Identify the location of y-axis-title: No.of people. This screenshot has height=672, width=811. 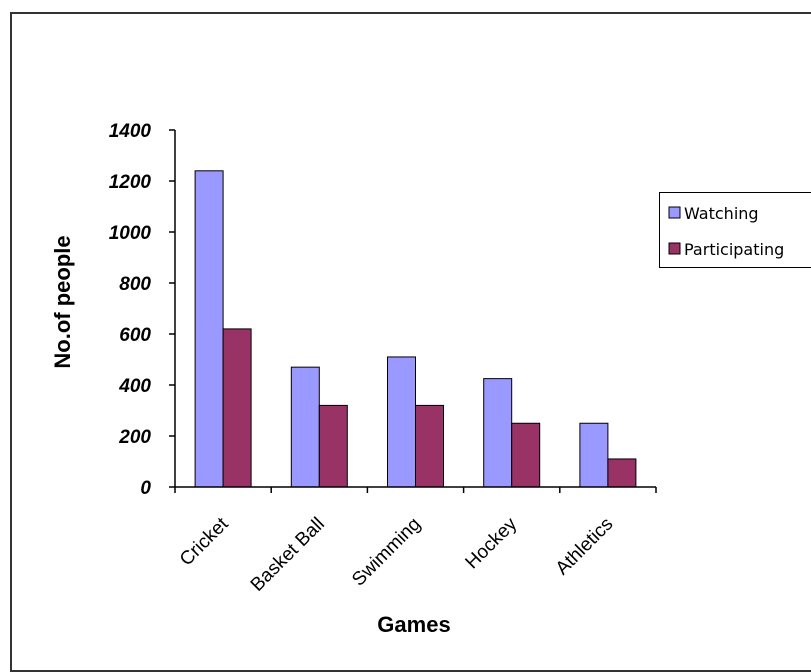
(62, 301).